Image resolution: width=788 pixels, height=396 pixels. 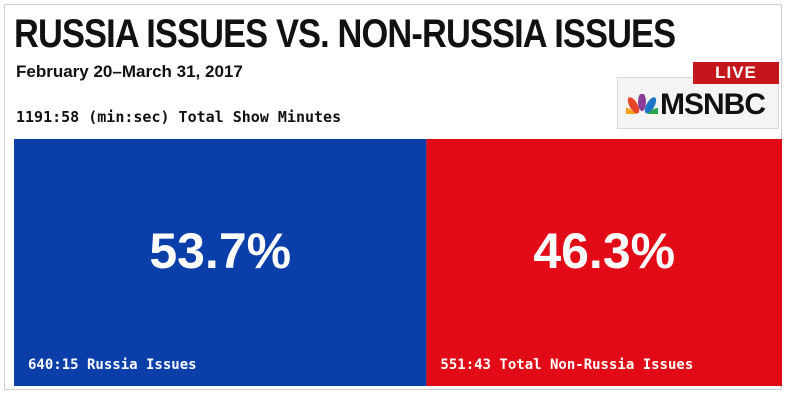 I want to click on russia-percent-label: 53.7%, so click(x=220, y=251).